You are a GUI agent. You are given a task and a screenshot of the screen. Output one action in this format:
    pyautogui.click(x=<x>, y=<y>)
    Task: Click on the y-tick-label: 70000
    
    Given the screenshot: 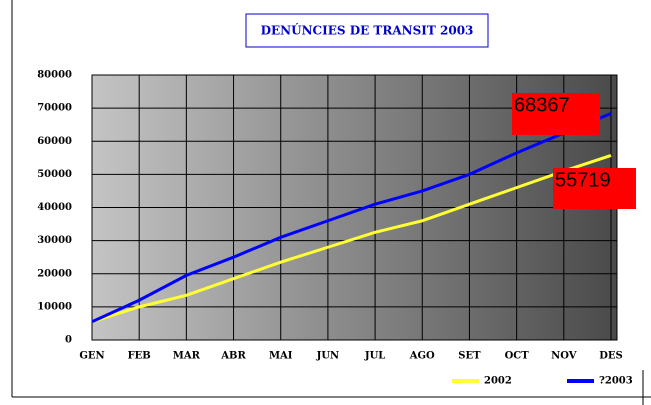 What is the action you would take?
    pyautogui.click(x=54, y=108)
    